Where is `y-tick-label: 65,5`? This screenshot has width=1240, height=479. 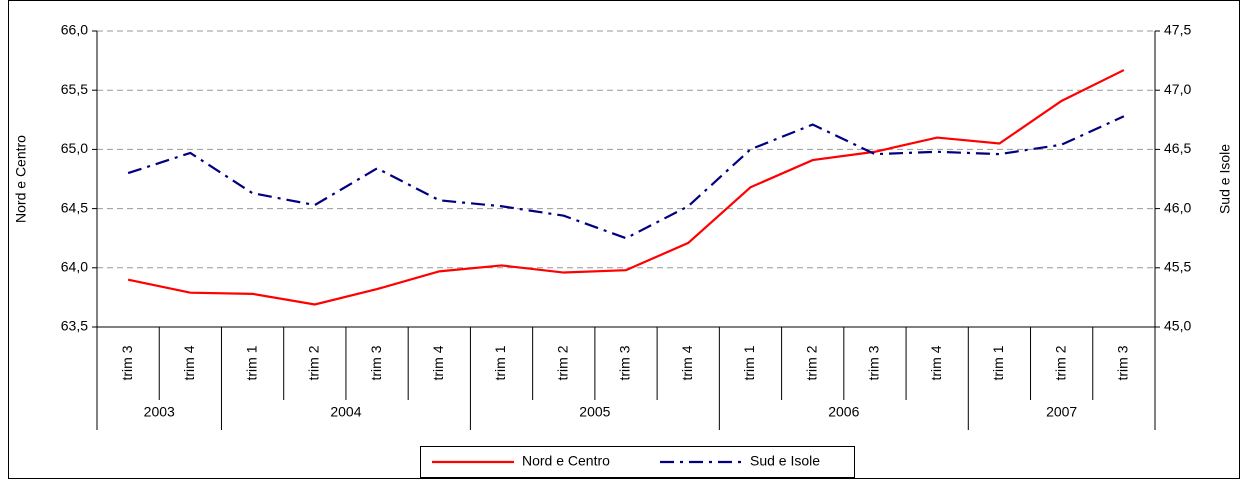
y-tick-label: 65,5 is located at coordinates (74, 89).